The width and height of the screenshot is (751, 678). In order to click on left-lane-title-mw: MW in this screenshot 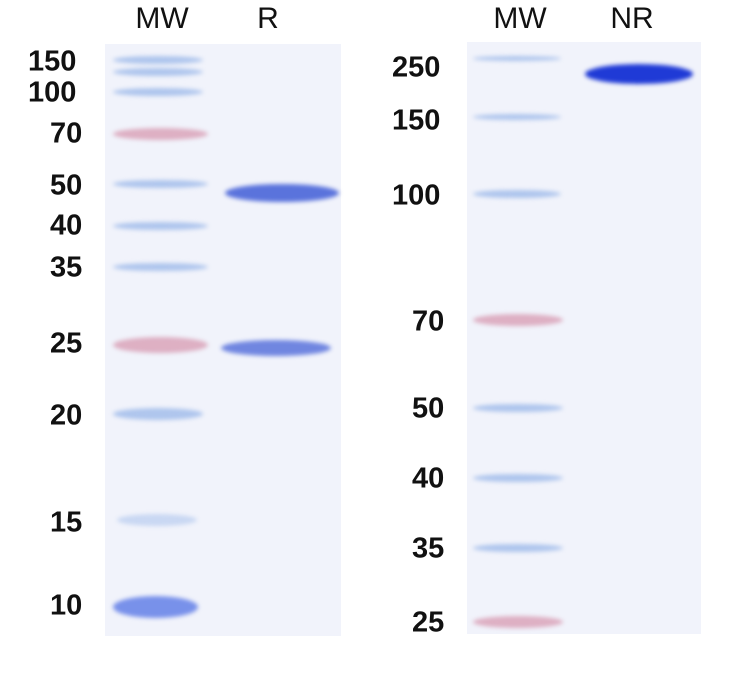, I will do `click(162, 18)`.